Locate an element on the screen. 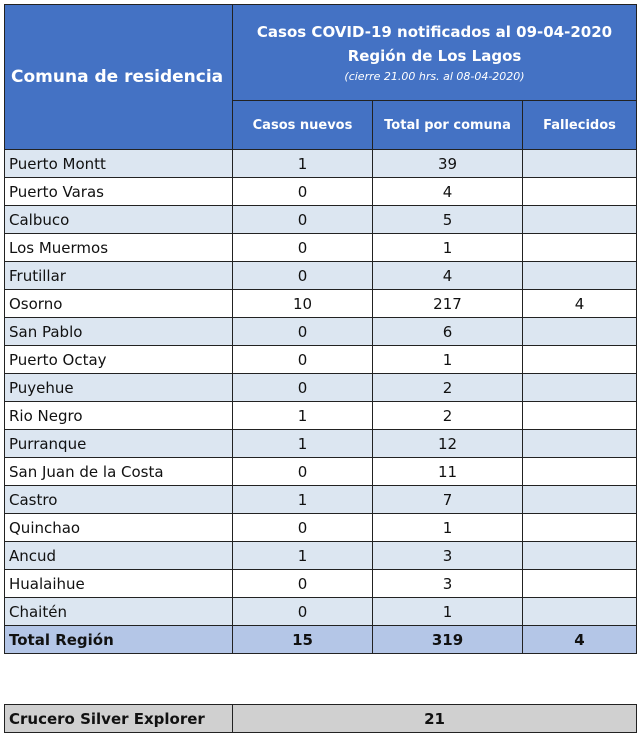 Image resolution: width=640 pixels, height=738 pixels. table-row: Ancud 1 3 is located at coordinates (321, 555).